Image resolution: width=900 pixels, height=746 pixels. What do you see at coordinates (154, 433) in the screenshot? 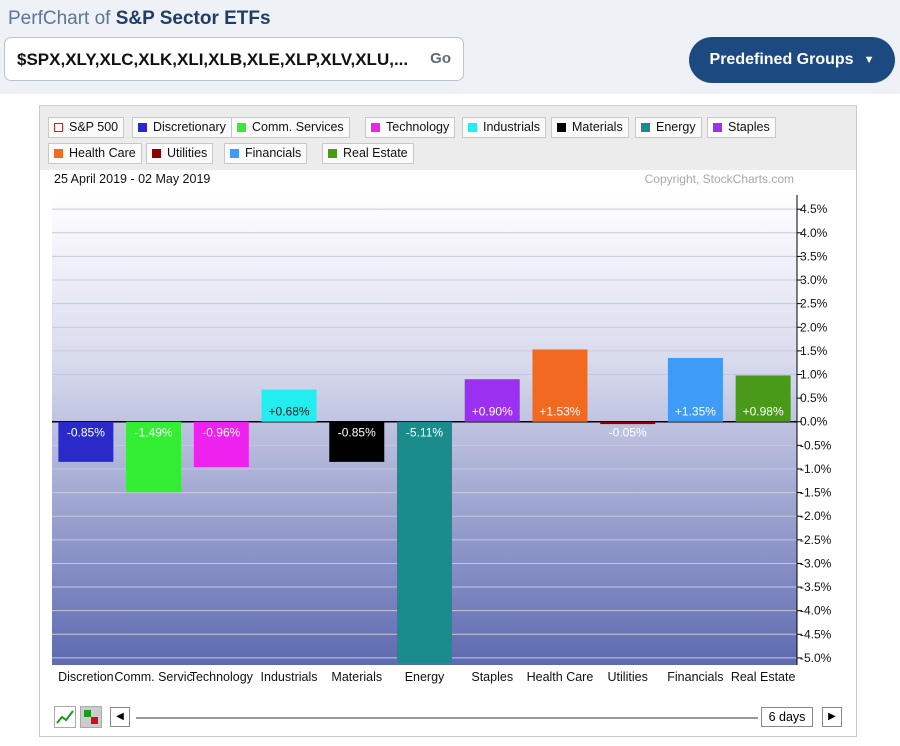
I see `bar-value-label: -1.49%` at bounding box center [154, 433].